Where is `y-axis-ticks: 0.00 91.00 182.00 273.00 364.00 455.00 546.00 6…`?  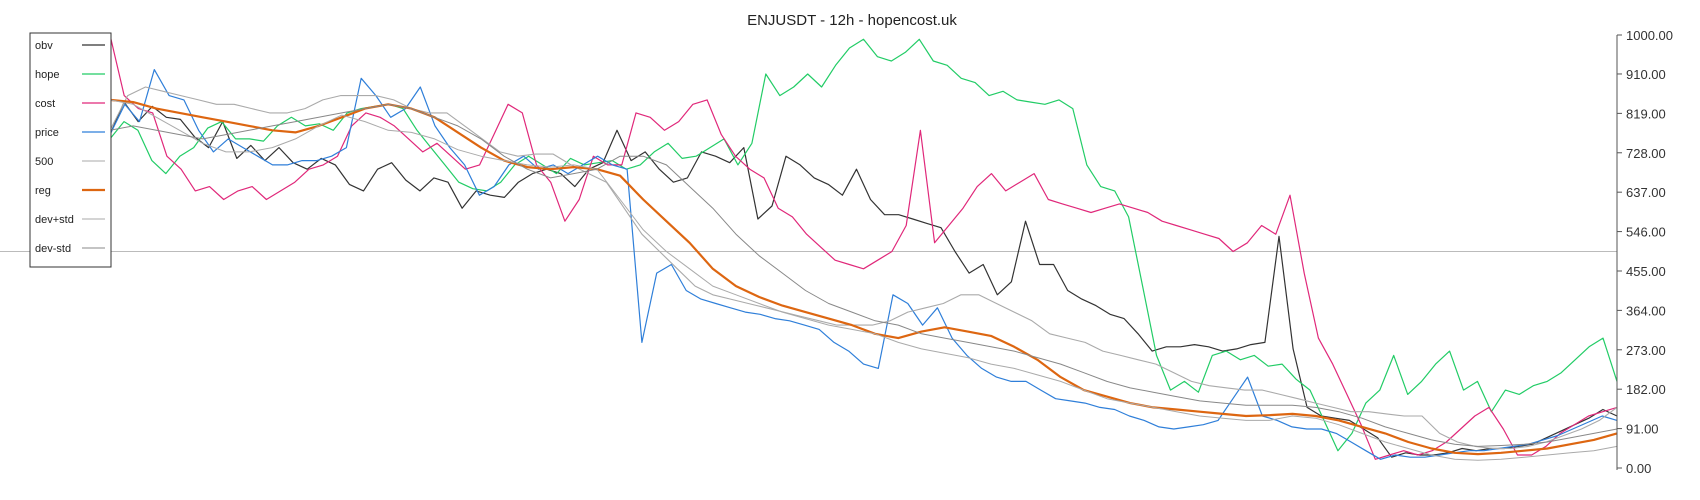
y-axis-ticks: 0.00 91.00 182.00 273.00 364.00 455.00 546.00 6… is located at coordinates (1645, 252).